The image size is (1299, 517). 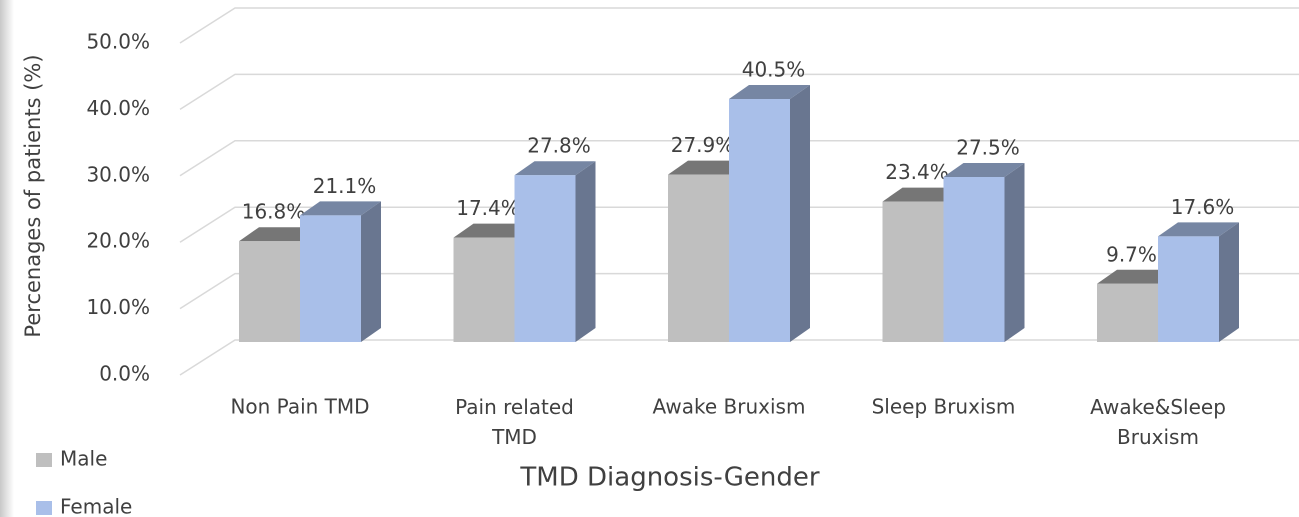 What do you see at coordinates (345, 186) in the screenshot?
I see `value-label: 21.1%` at bounding box center [345, 186].